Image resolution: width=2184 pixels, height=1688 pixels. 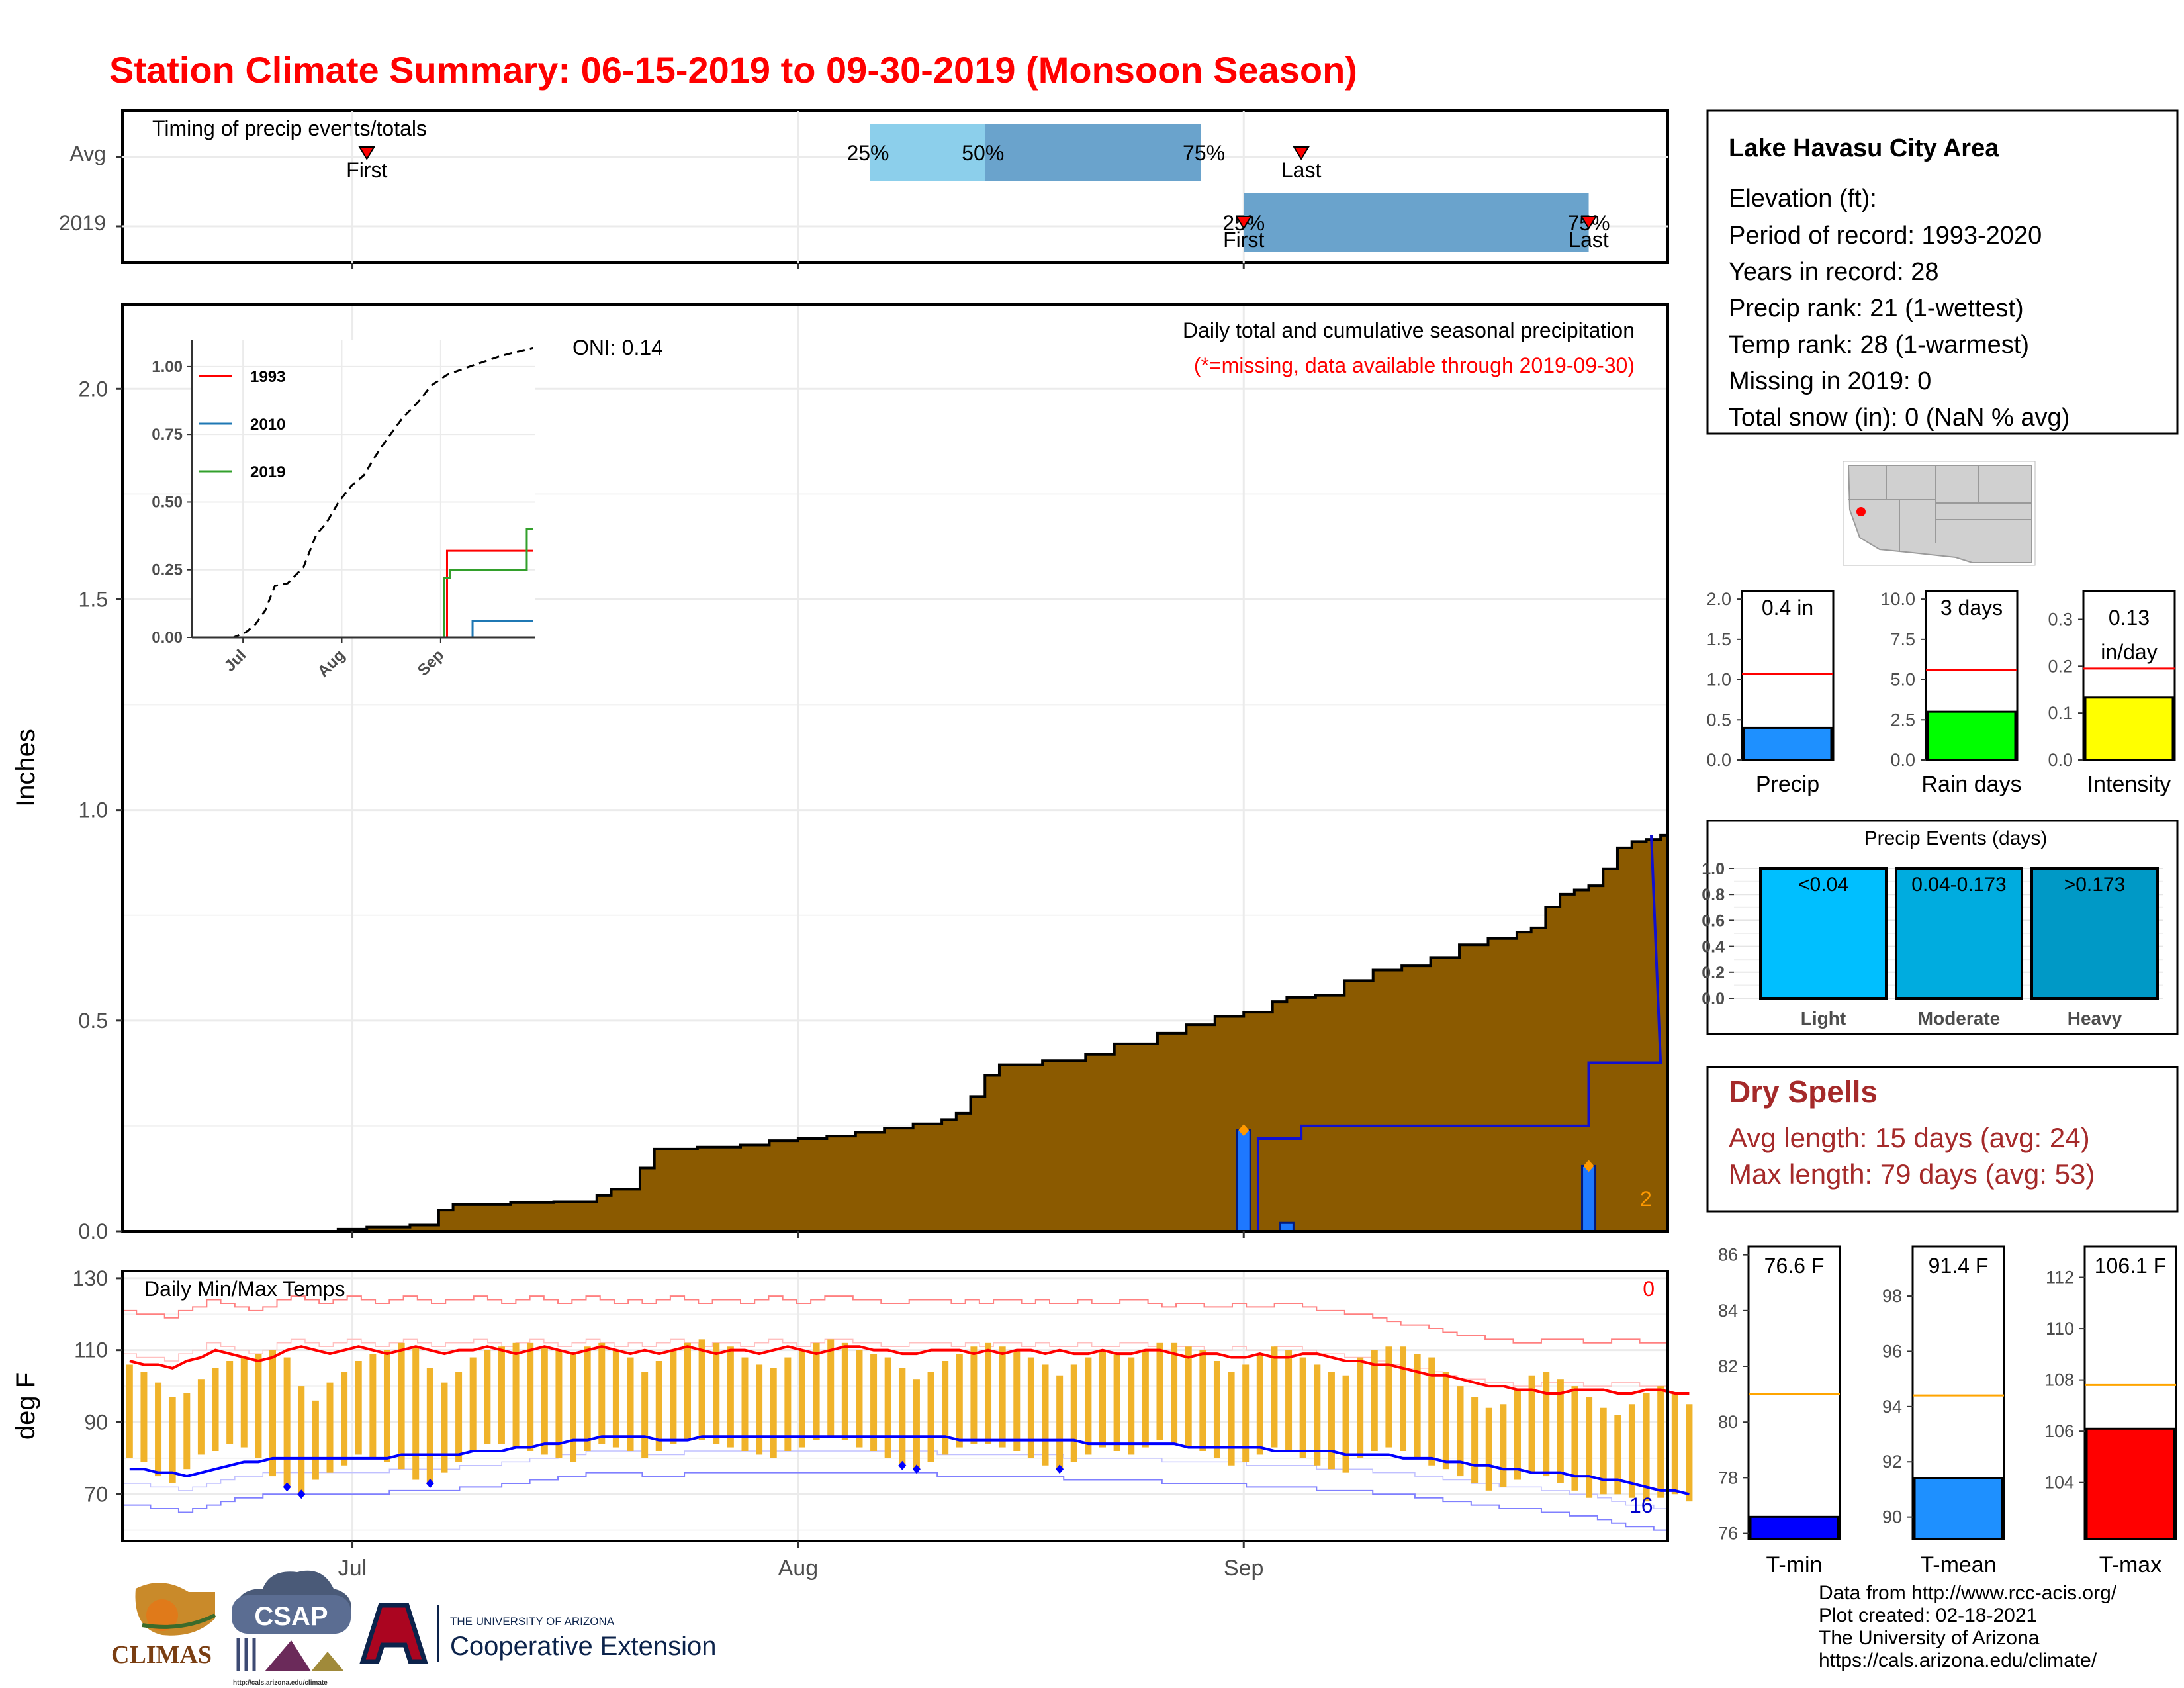 I want to click on footer-line: Data from http://www.rcc-acis.org/, so click(x=1968, y=1593).